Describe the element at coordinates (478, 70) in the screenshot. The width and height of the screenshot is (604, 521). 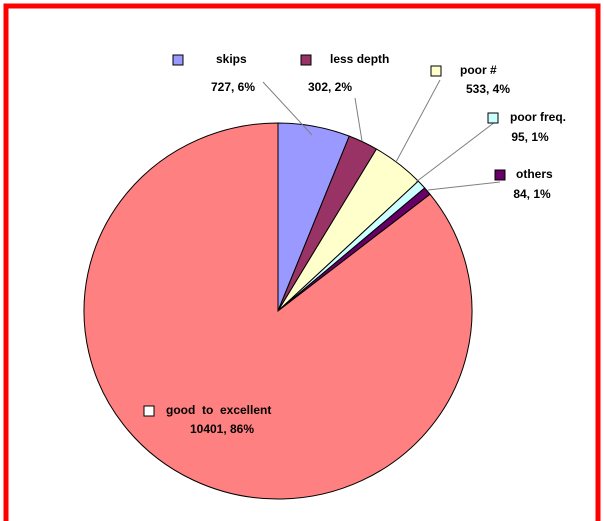
I see `slice-name: poor #` at that location.